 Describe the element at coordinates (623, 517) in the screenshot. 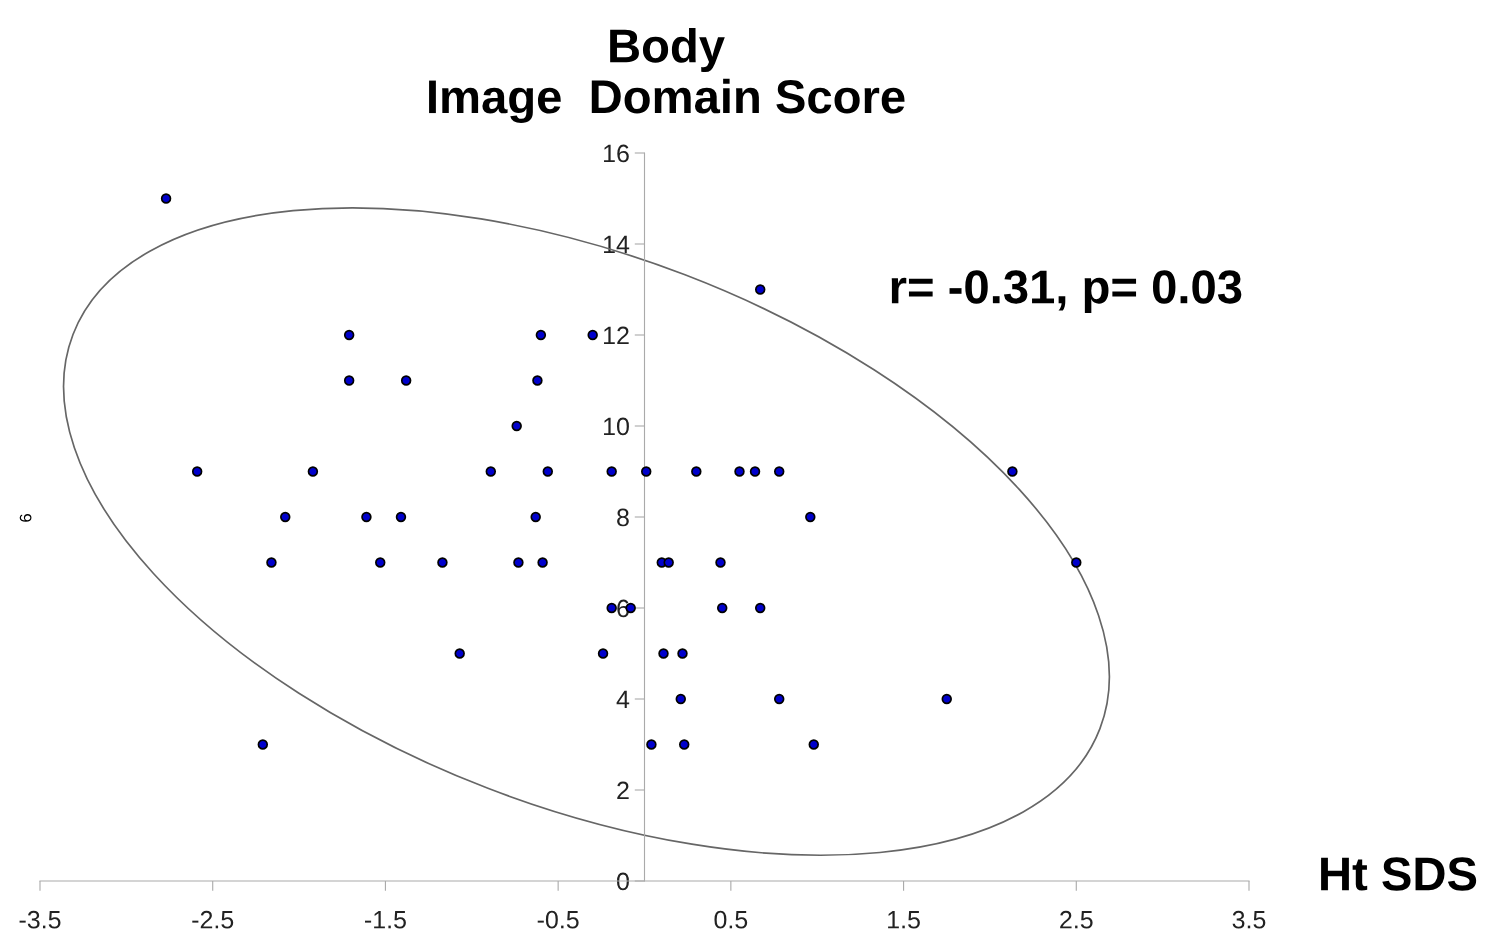

I see `y-tick-label: 8` at that location.